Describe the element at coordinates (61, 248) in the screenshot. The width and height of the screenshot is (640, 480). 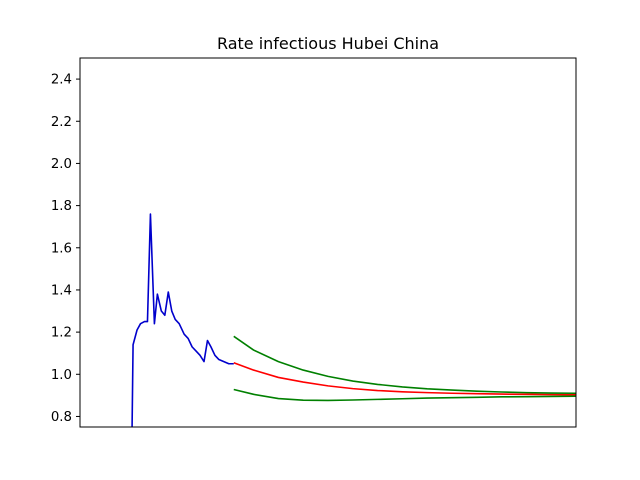
I see `y-tick-label: 1.6` at that location.